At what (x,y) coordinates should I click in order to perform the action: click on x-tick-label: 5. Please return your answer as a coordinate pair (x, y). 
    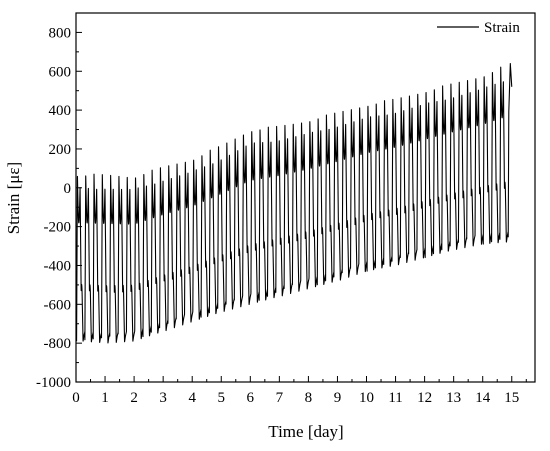
    Looking at the image, I should click on (222, 398).